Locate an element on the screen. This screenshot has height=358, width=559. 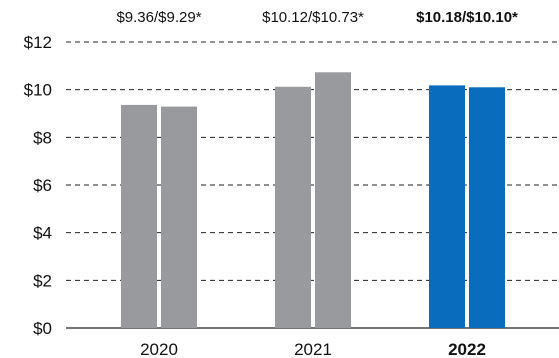
y-tick-label: $0 is located at coordinates (42, 328).